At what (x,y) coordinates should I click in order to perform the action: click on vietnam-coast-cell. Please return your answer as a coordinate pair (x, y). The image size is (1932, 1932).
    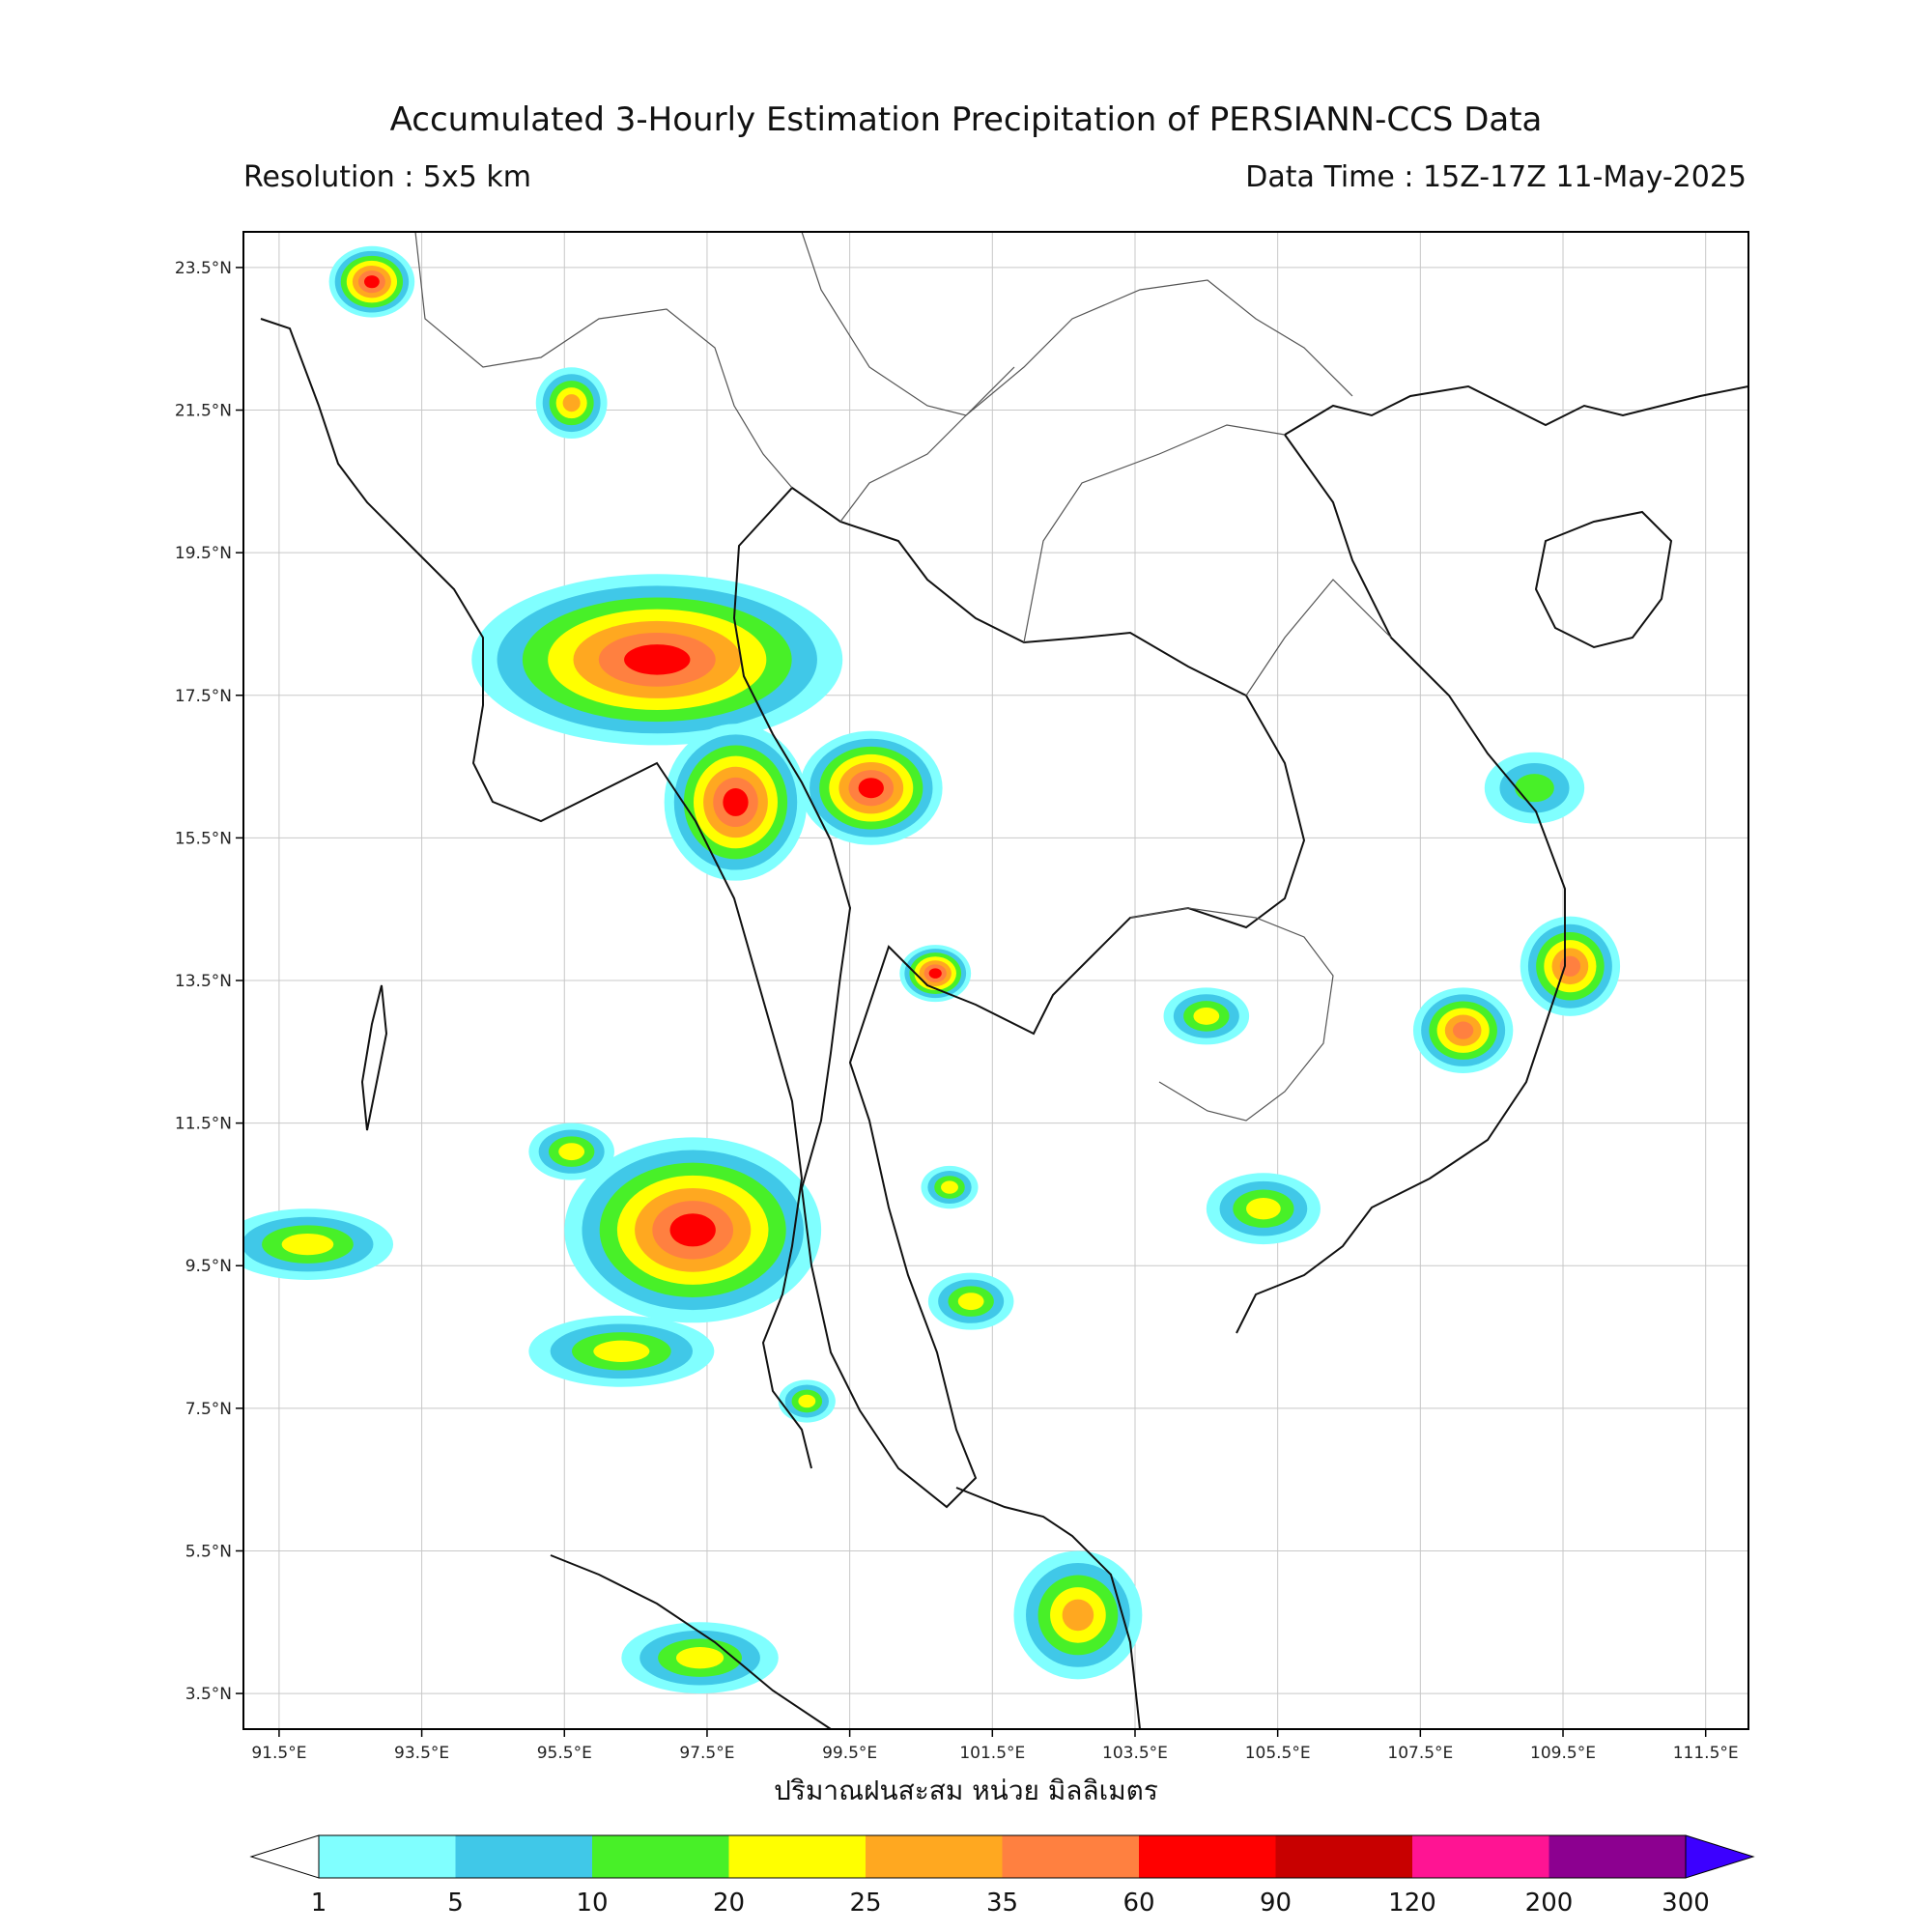
    Looking at the image, I should click on (1570, 966).